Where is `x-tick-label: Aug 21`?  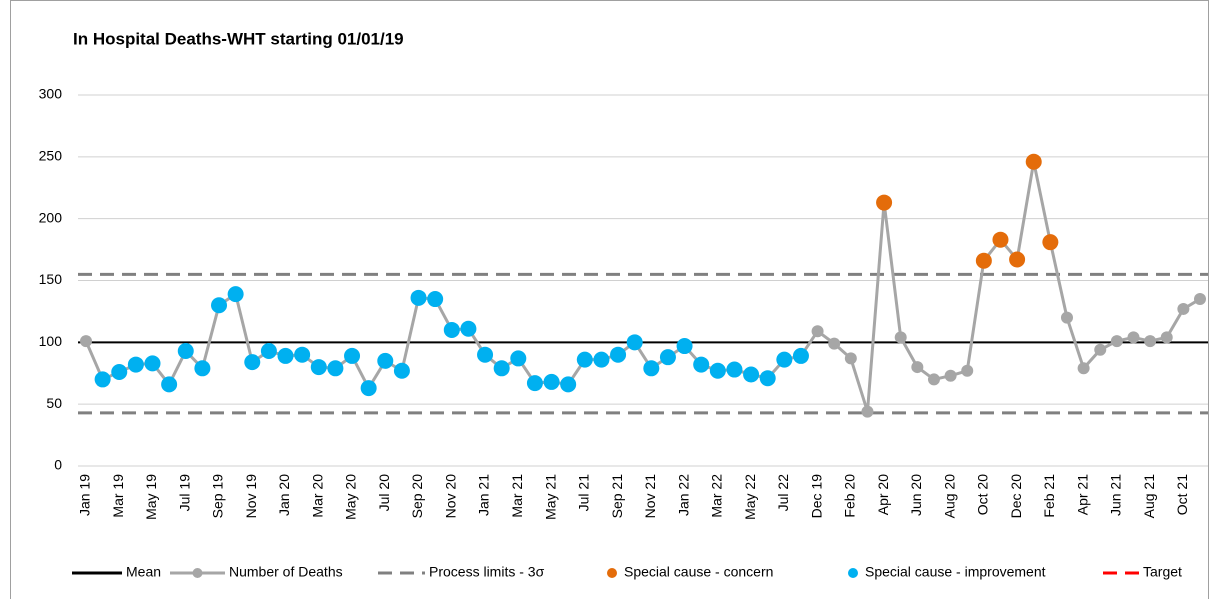
x-tick-label: Aug 21 is located at coordinates (1149, 496).